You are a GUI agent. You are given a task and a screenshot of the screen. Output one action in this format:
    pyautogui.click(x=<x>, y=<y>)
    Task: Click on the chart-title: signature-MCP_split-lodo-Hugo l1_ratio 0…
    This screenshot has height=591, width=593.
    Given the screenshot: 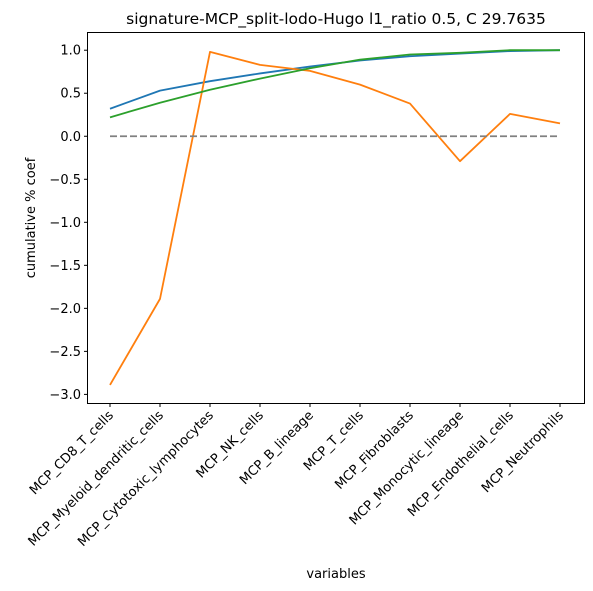 What is the action you would take?
    pyautogui.click(x=336, y=19)
    